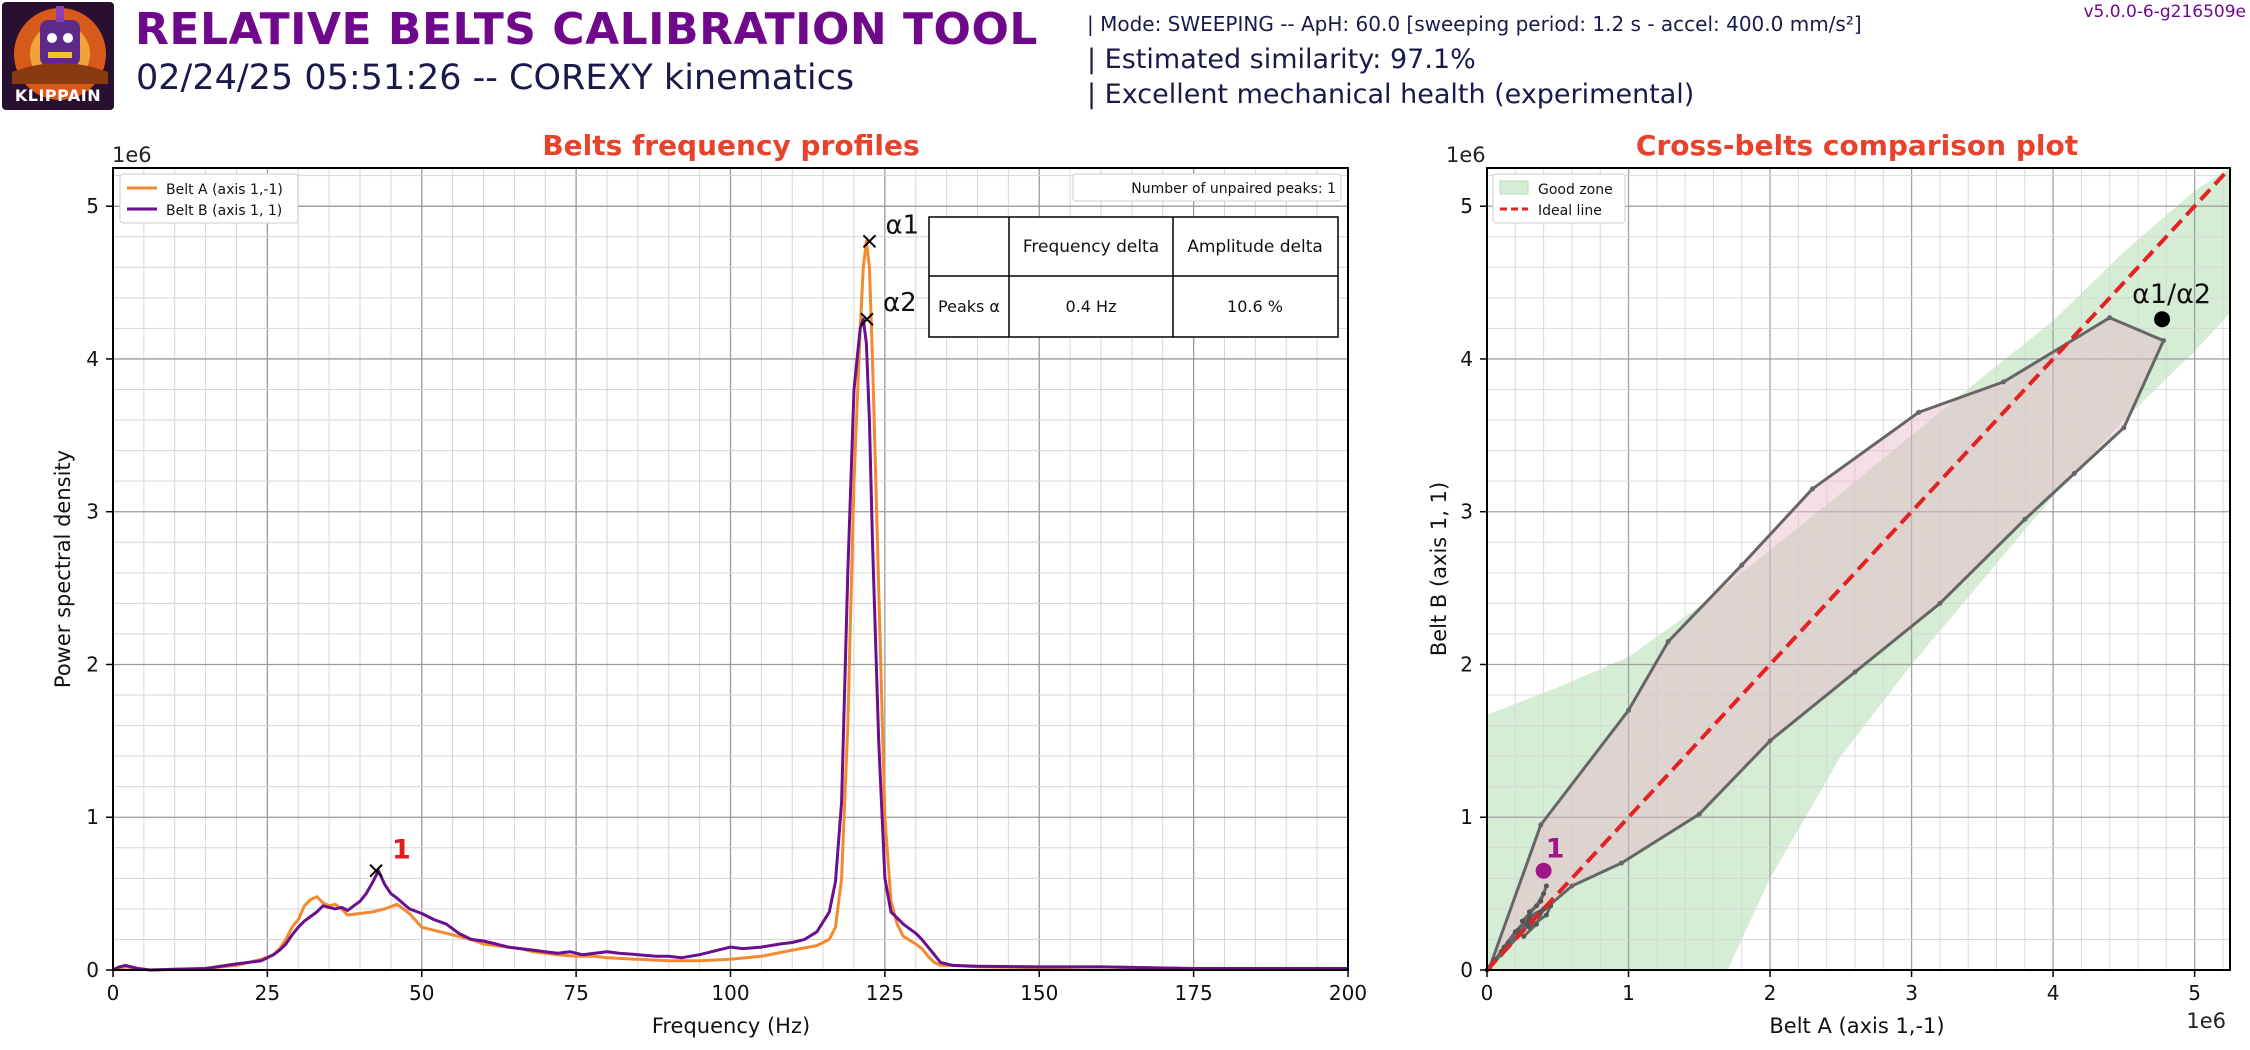  What do you see at coordinates (1466, 512) in the screenshot?
I see `y-tick-label: 3` at bounding box center [1466, 512].